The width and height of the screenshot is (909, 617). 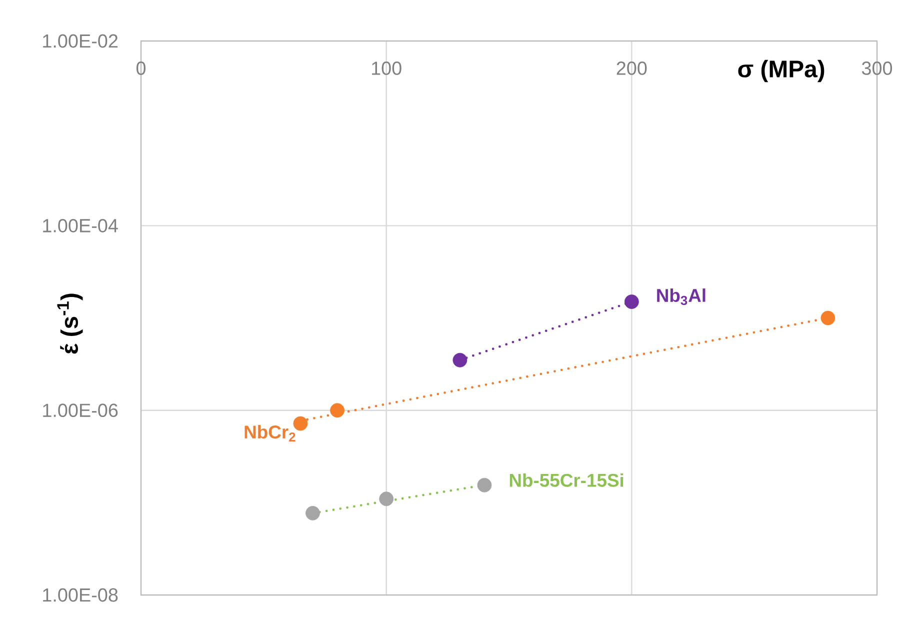 I want to click on x-tick-label: 200, so click(x=631, y=68).